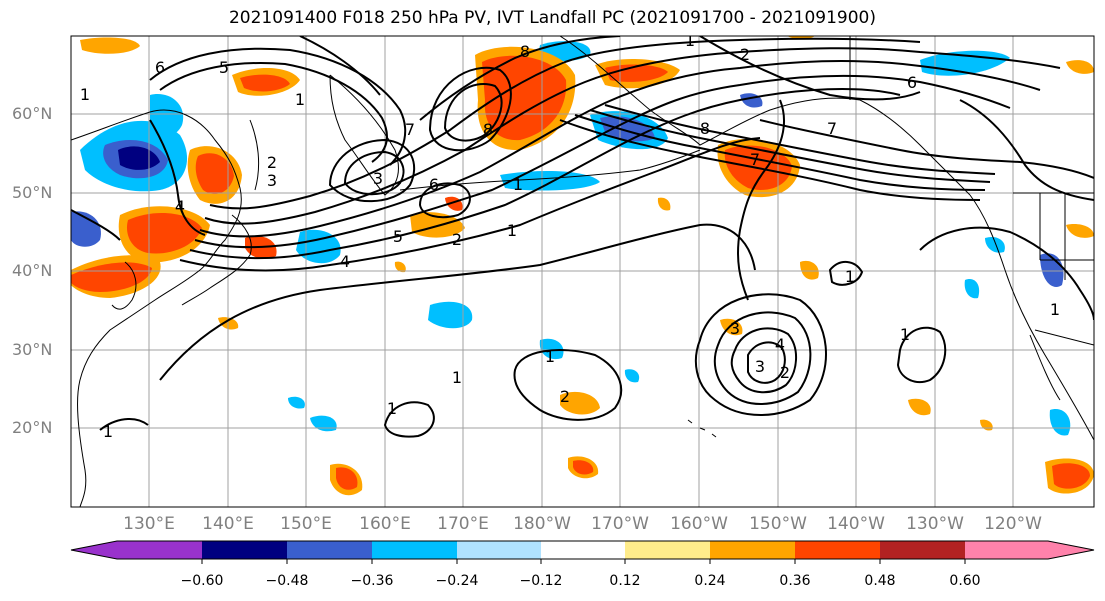  I want to click on hawaii-islands, so click(702, 428).